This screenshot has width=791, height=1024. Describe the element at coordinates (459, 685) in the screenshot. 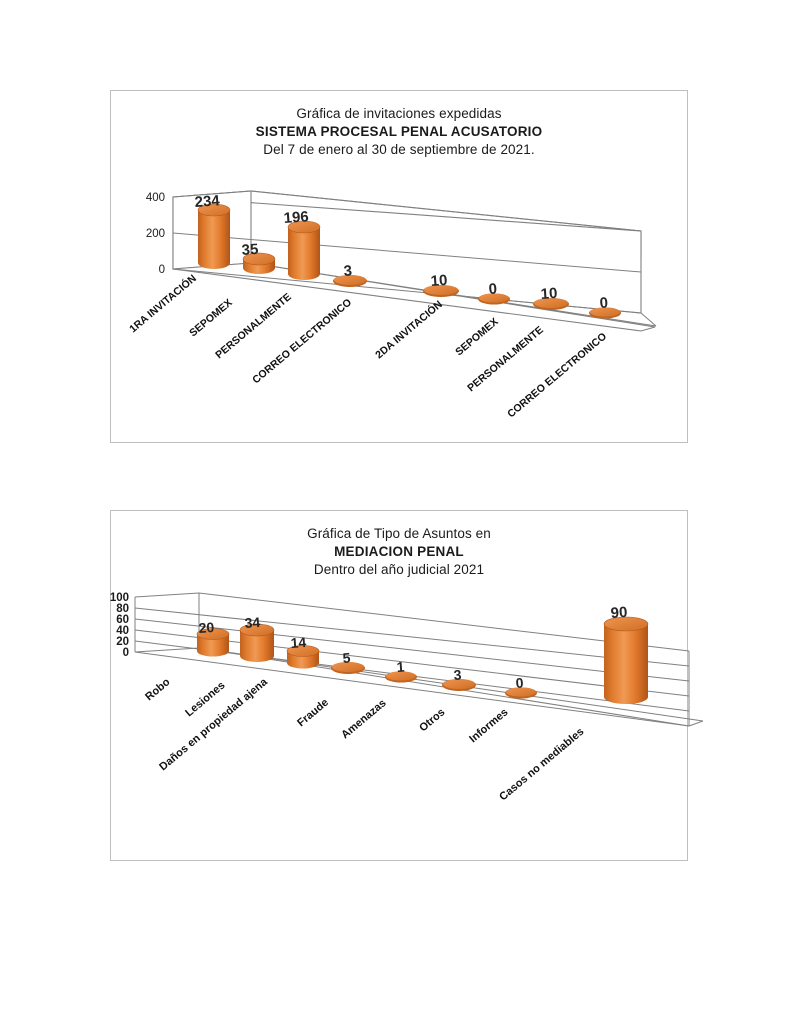

I see `bar-otros` at that location.